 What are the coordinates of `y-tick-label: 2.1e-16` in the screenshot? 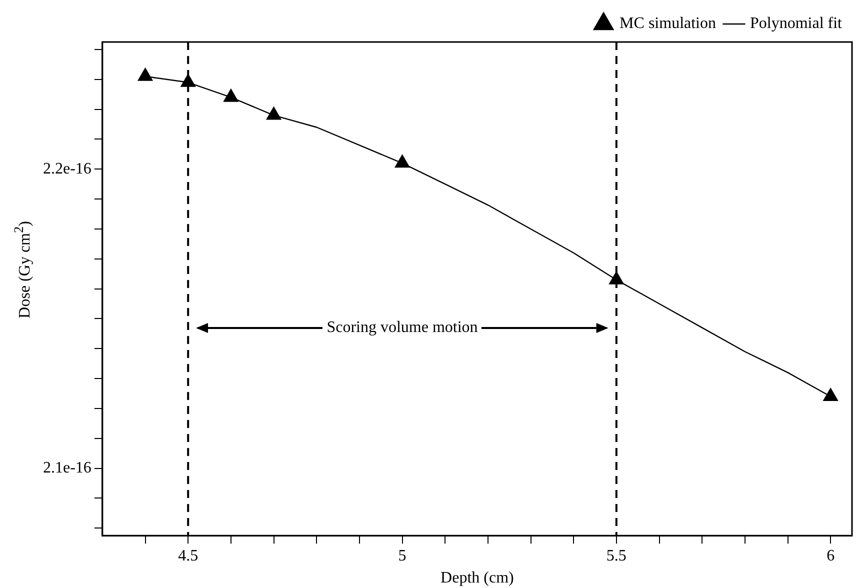 It's located at (67, 467).